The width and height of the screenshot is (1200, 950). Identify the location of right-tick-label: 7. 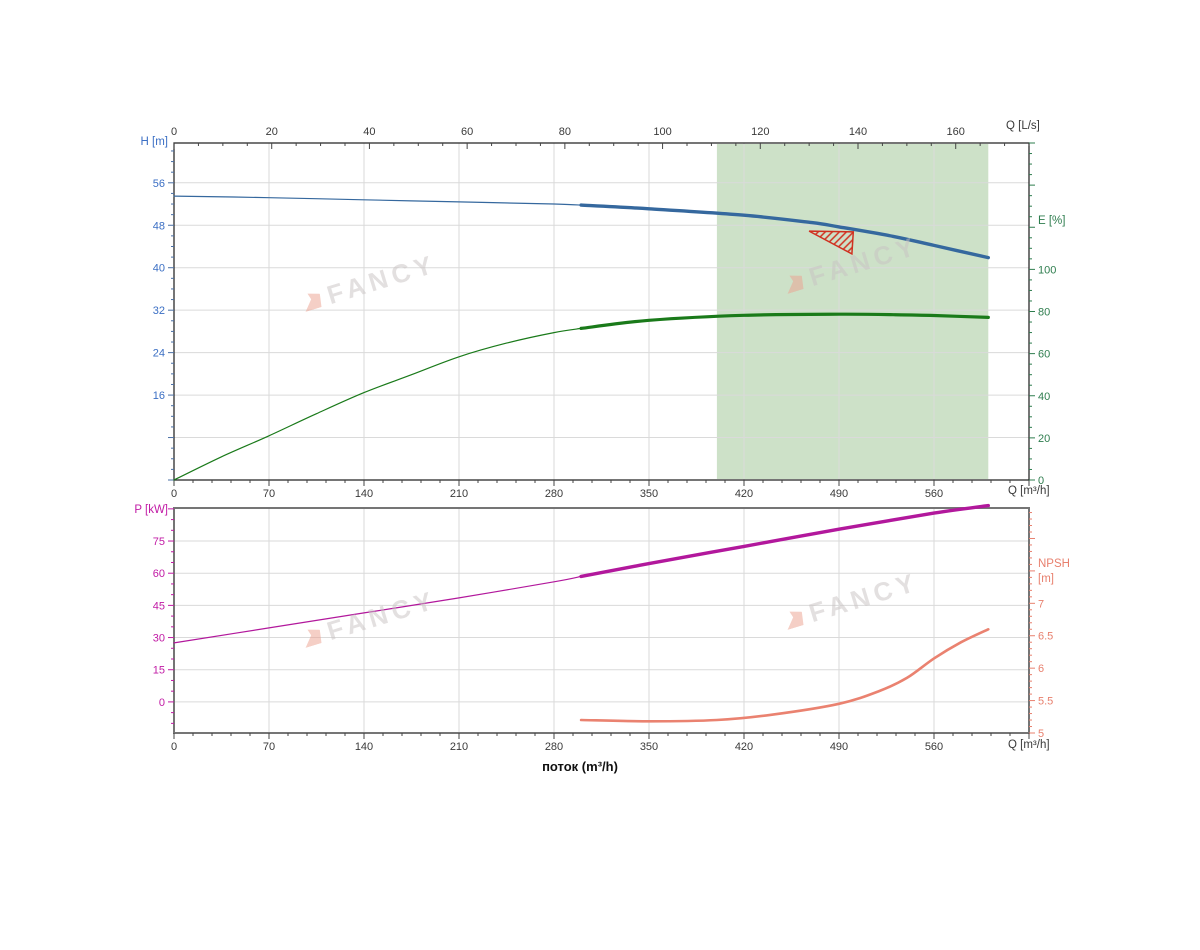
(1041, 604).